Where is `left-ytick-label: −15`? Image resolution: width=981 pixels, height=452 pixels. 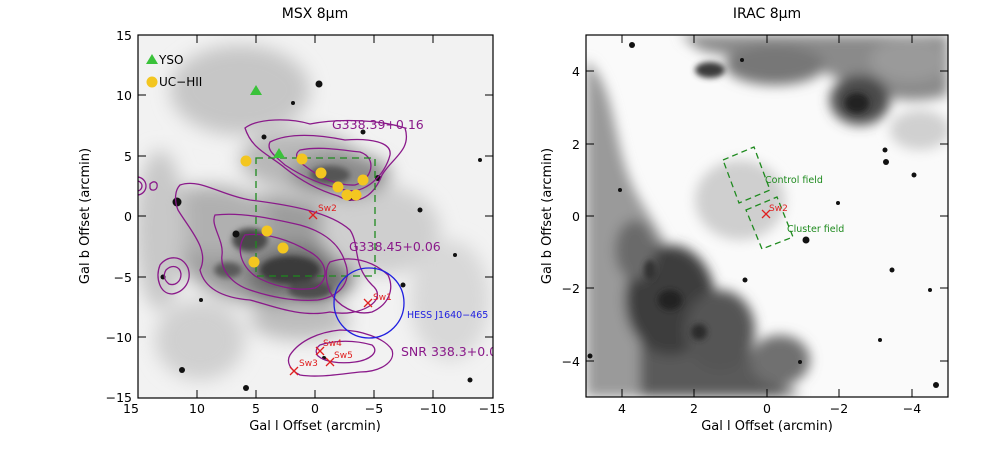 left-ytick-label: −15 is located at coordinates (119, 397).